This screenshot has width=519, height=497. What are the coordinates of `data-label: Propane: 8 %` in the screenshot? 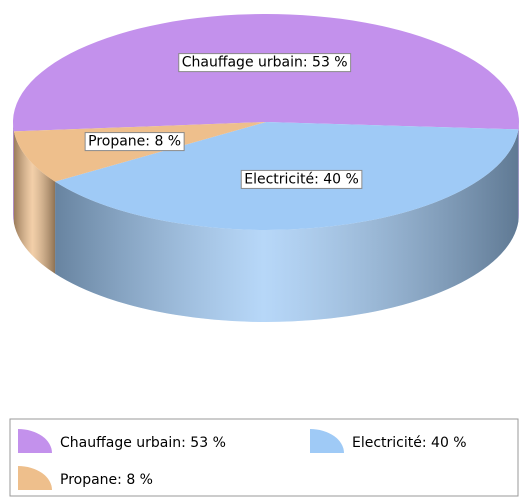 It's located at (134, 142).